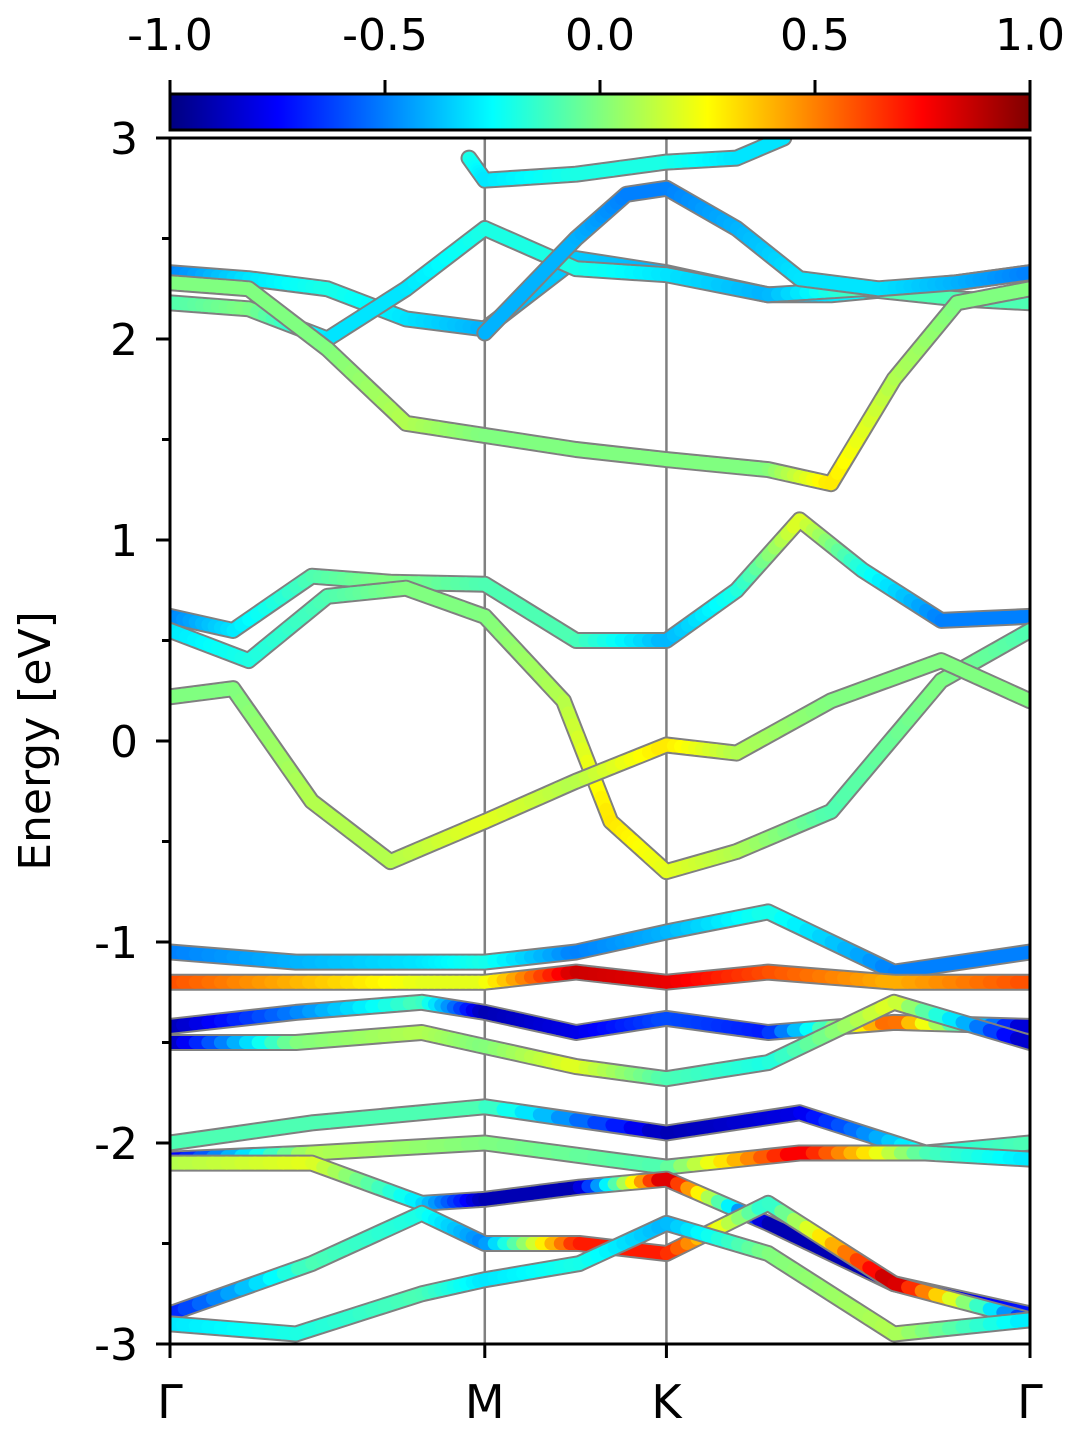  What do you see at coordinates (124, 139) in the screenshot?
I see `y-tick-label: 3` at bounding box center [124, 139].